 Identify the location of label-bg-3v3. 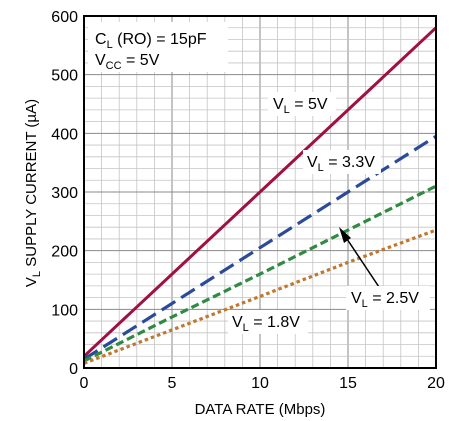
(342, 162).